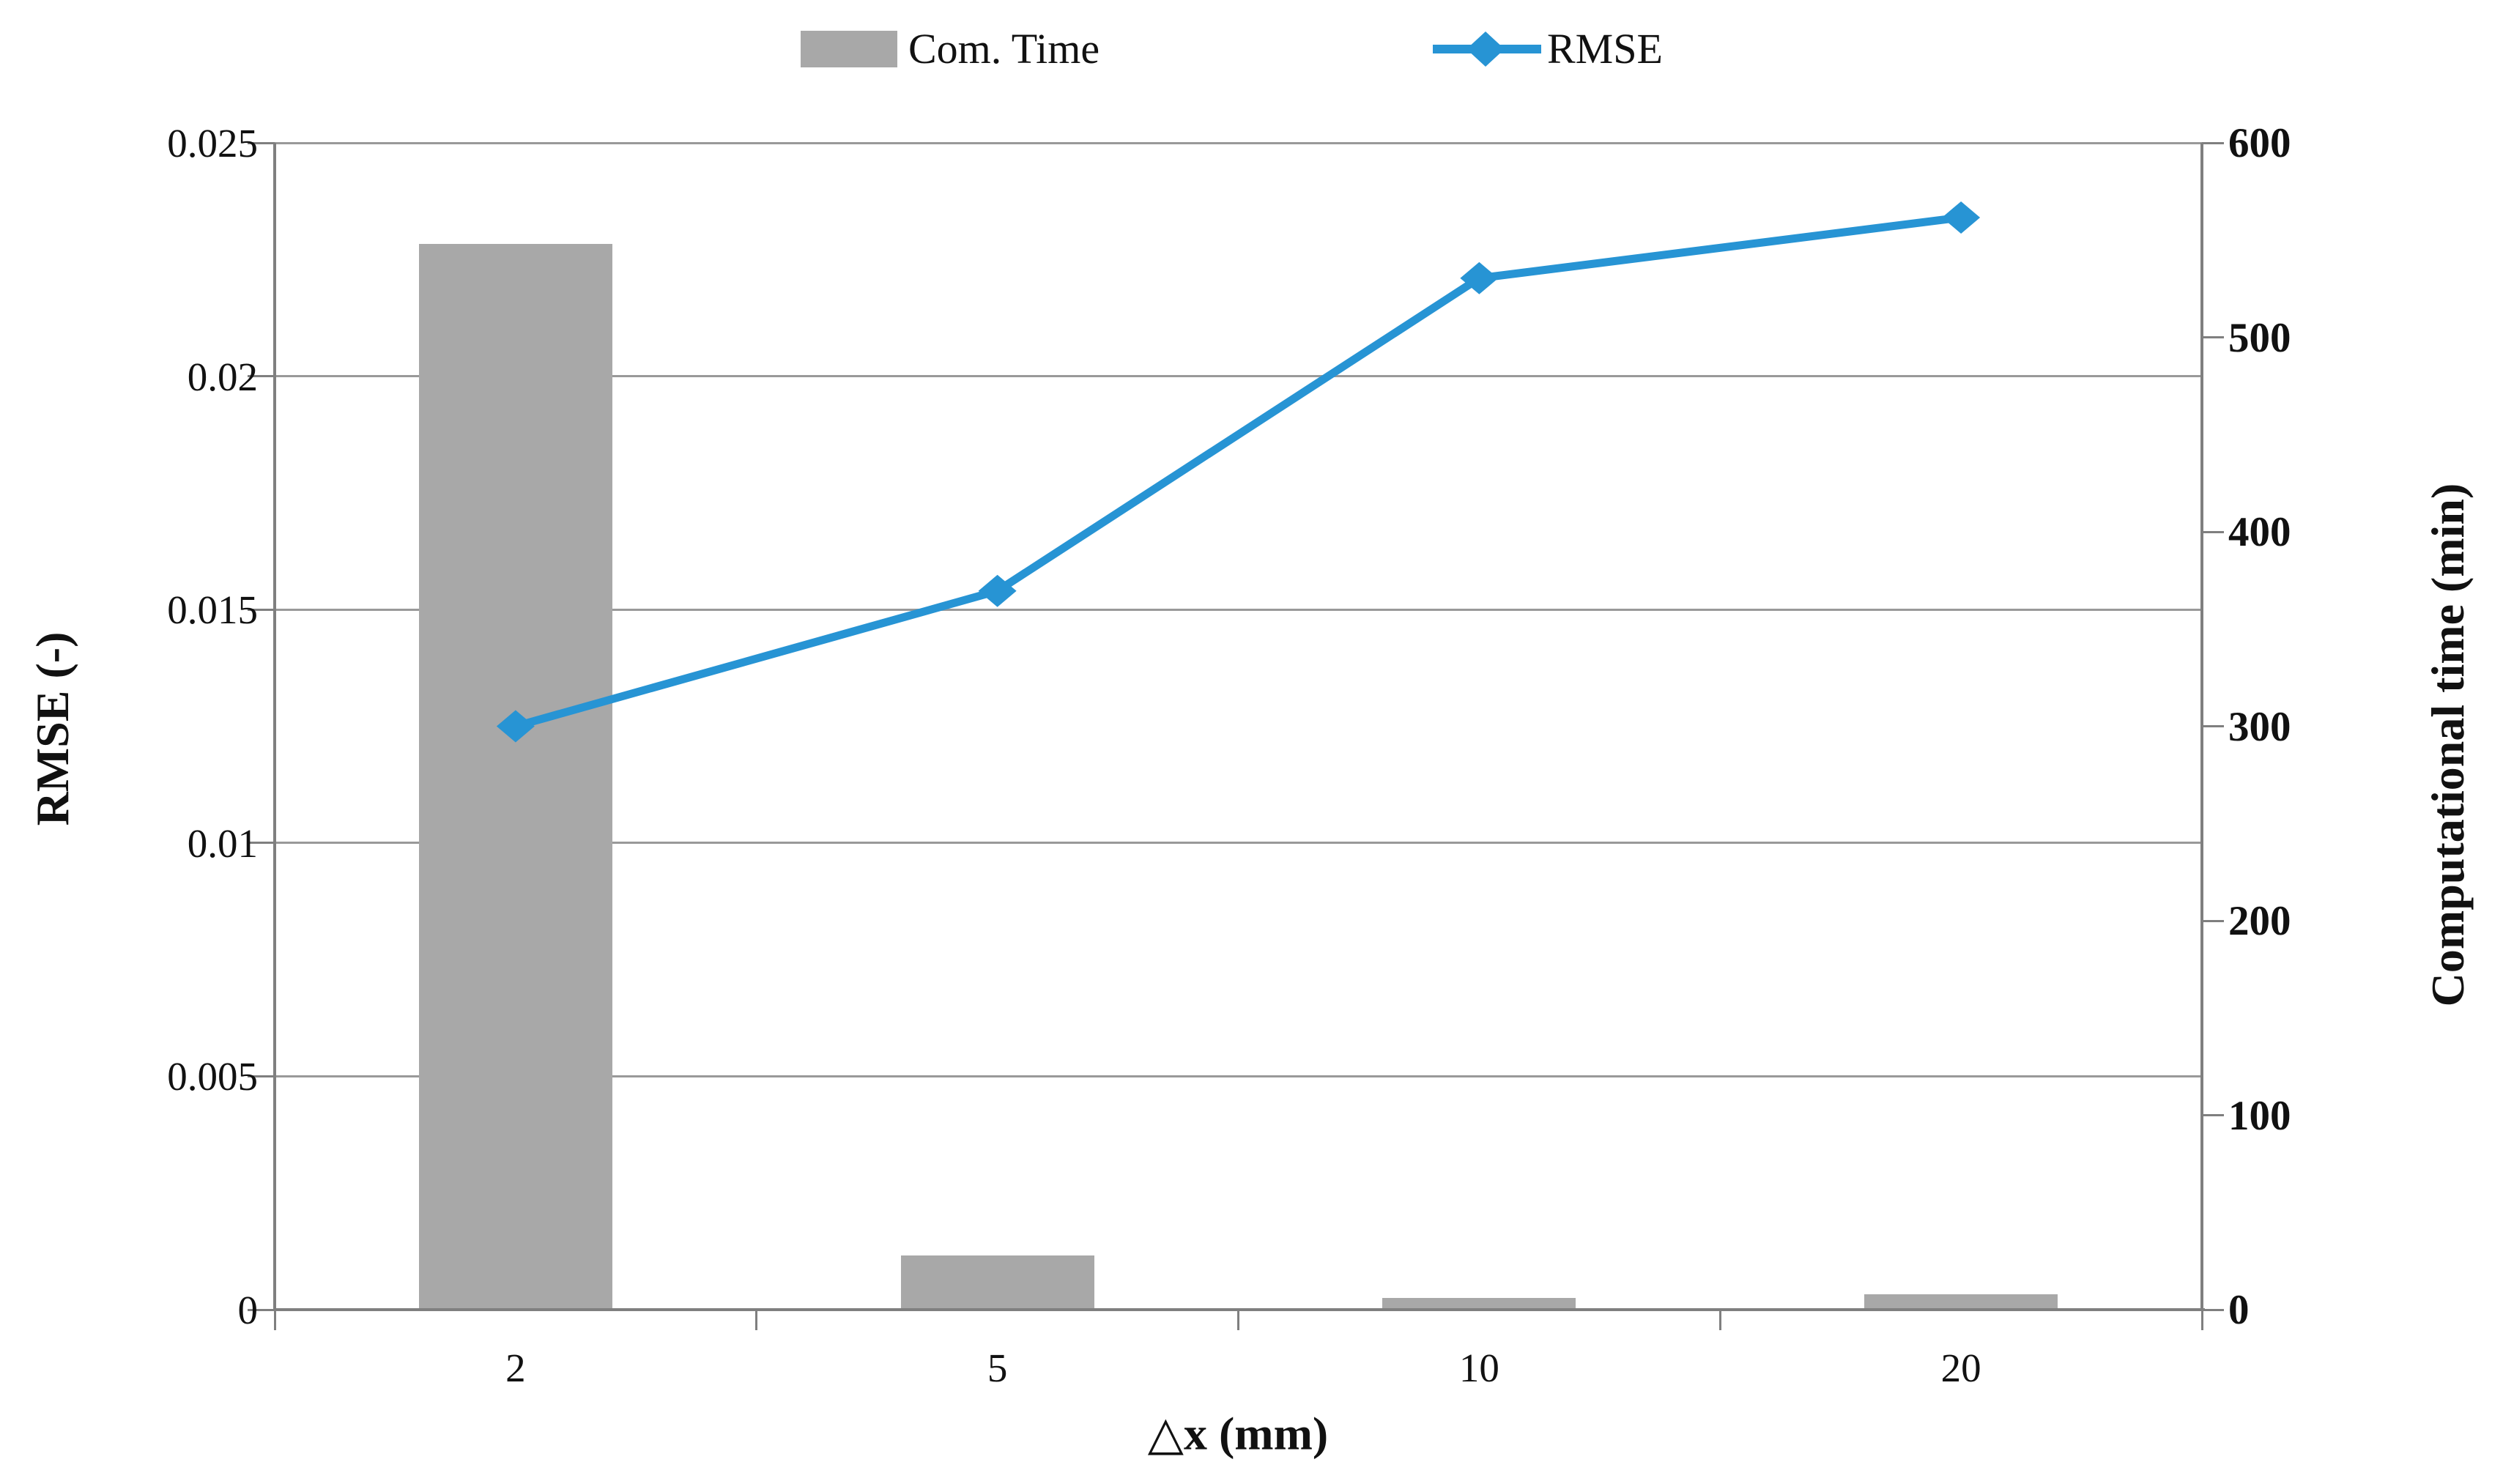  Describe the element at coordinates (223, 843) in the screenshot. I see `left-axis-tick-label: 0.01` at that location.